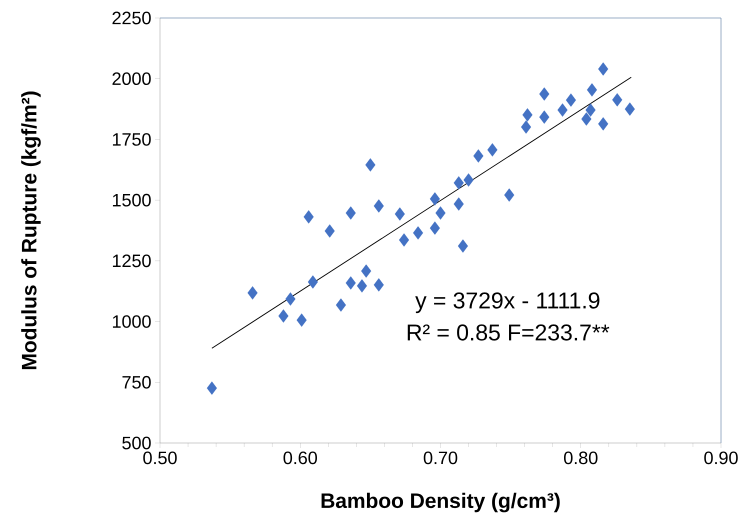 Image resolution: width=745 pixels, height=529 pixels. Describe the element at coordinates (136, 443) in the screenshot. I see `y-tick-label: 500` at that location.